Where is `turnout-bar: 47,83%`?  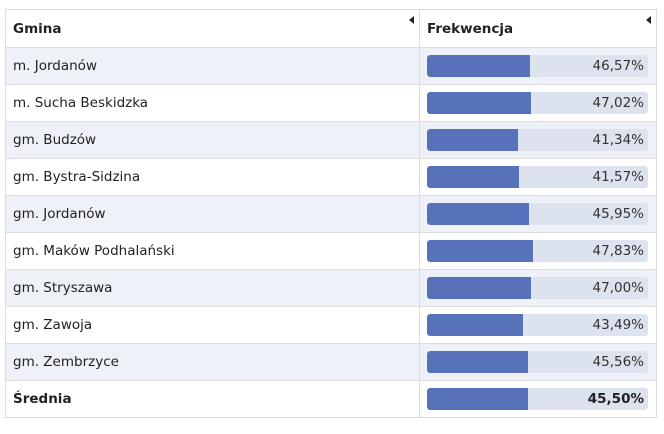 turnout-bar: 47,83% is located at coordinates (537, 251).